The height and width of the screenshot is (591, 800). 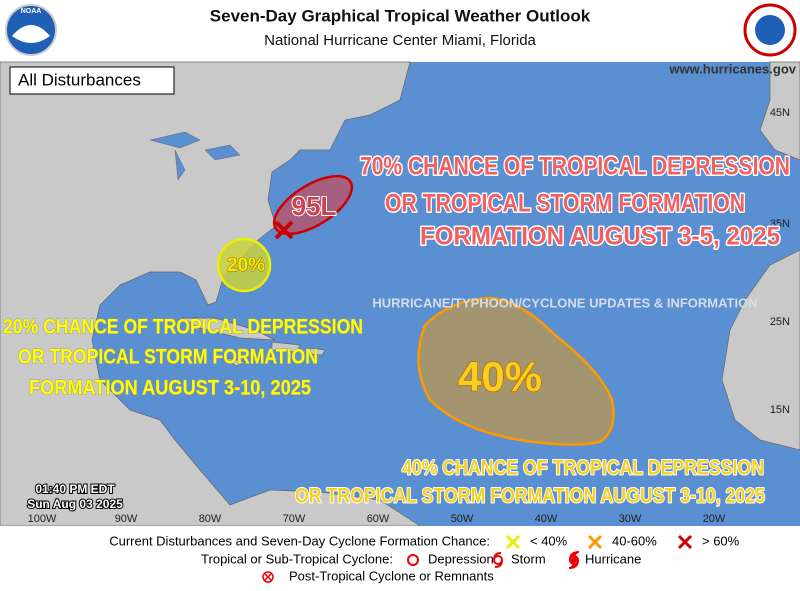 I want to click on panel-label: All Disturbances, so click(x=79, y=79).